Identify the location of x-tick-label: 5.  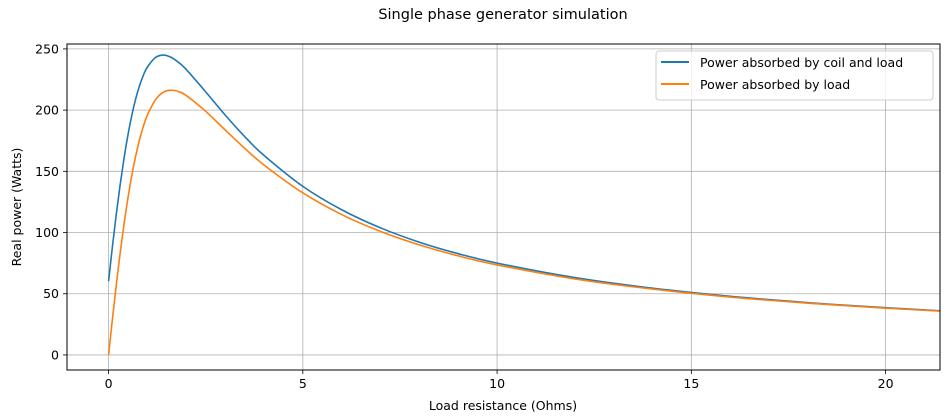
(303, 383).